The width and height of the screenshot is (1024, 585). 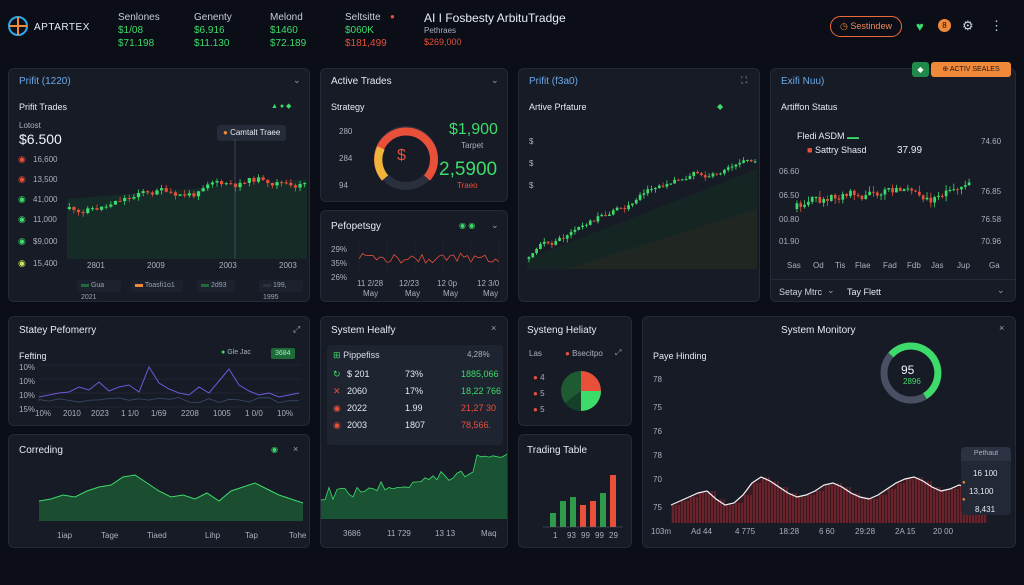 I want to click on legend-item: Toasfi1o1, so click(x=157, y=286).